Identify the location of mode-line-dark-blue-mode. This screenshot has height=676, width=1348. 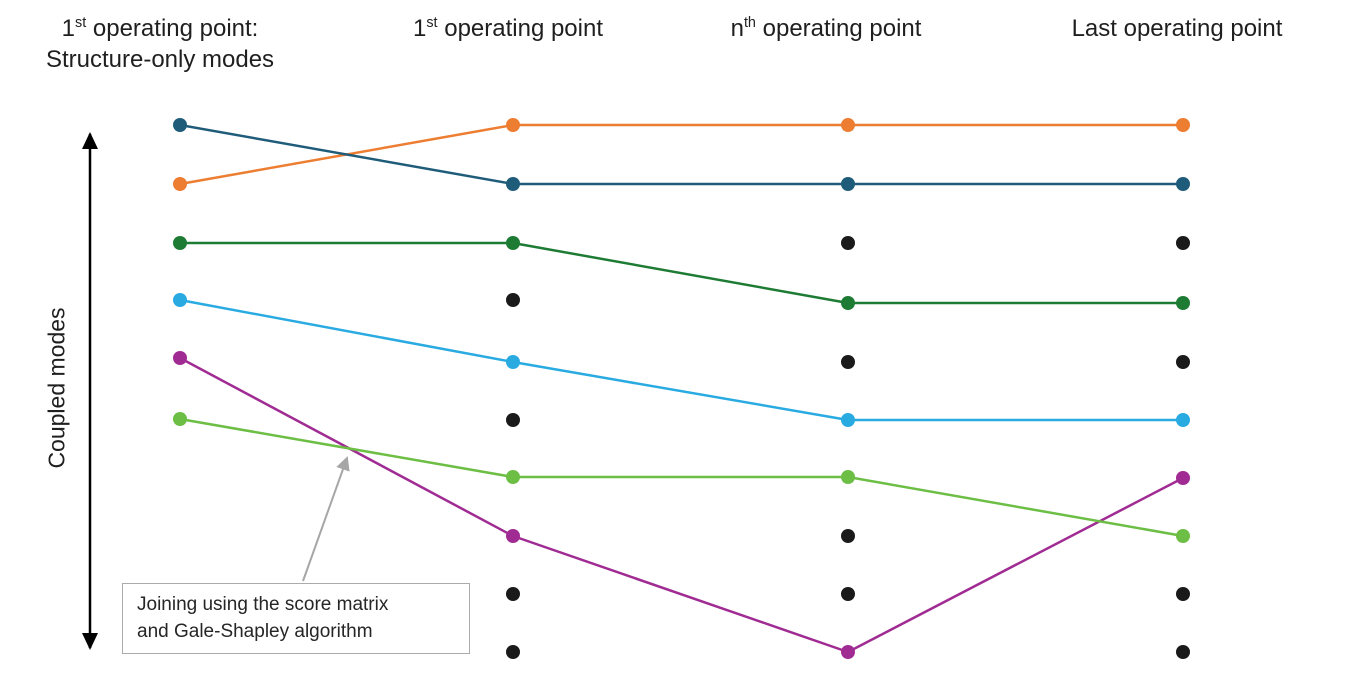
(681, 154).